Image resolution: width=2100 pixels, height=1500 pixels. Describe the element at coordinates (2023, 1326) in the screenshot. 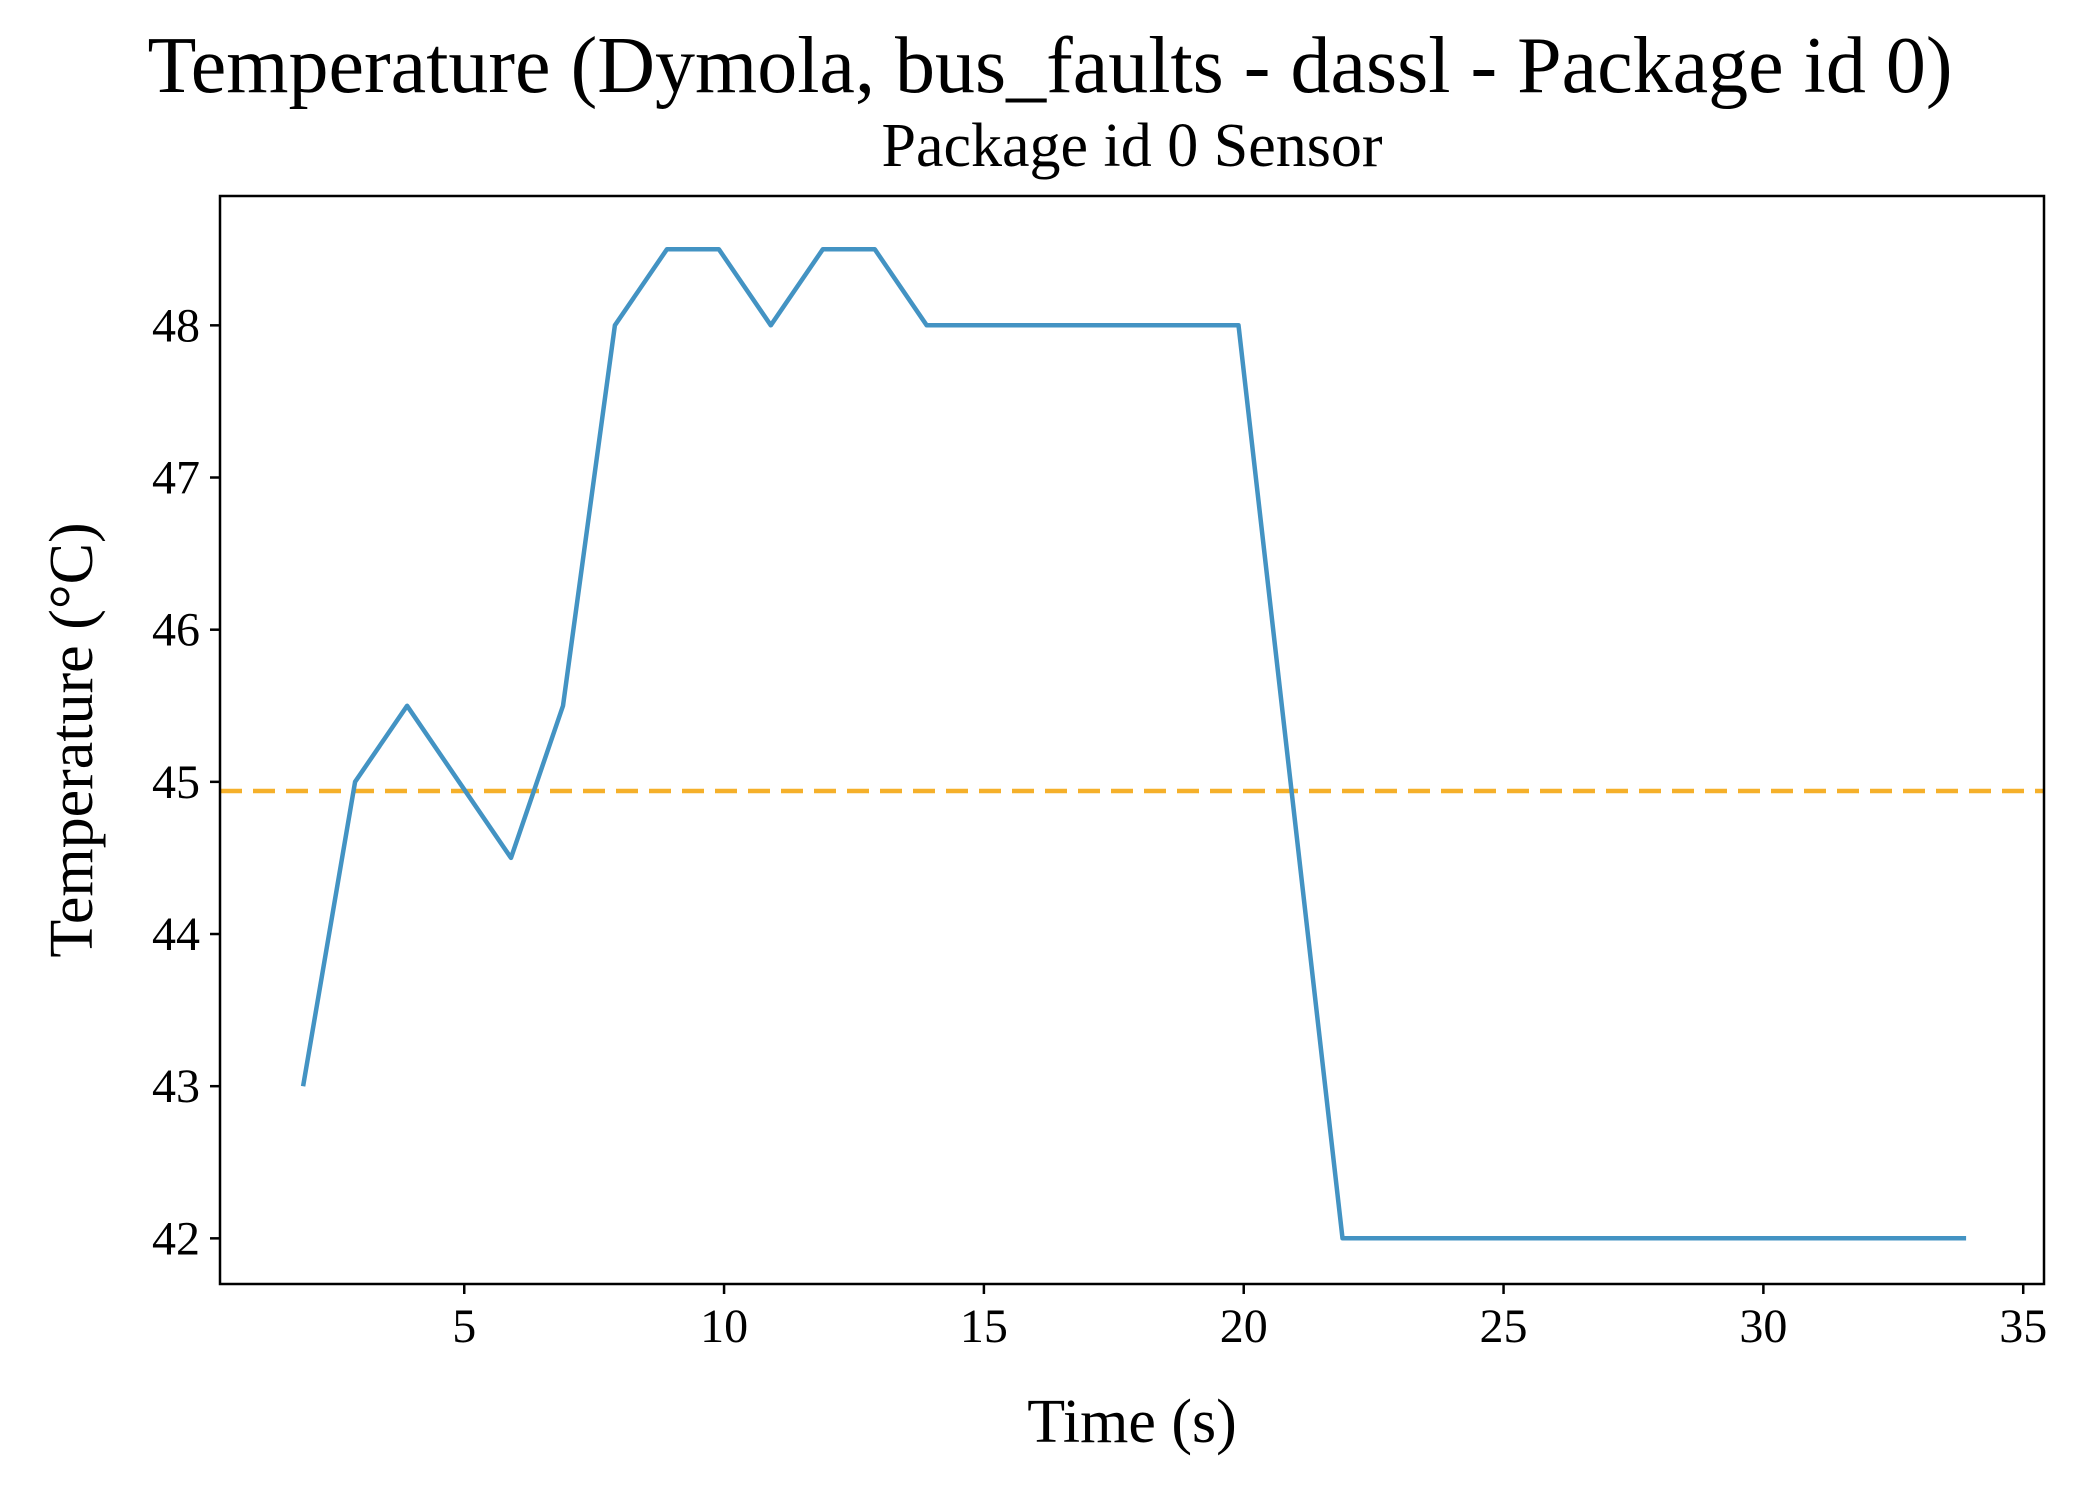

I see `x-tick-label: 35` at that location.